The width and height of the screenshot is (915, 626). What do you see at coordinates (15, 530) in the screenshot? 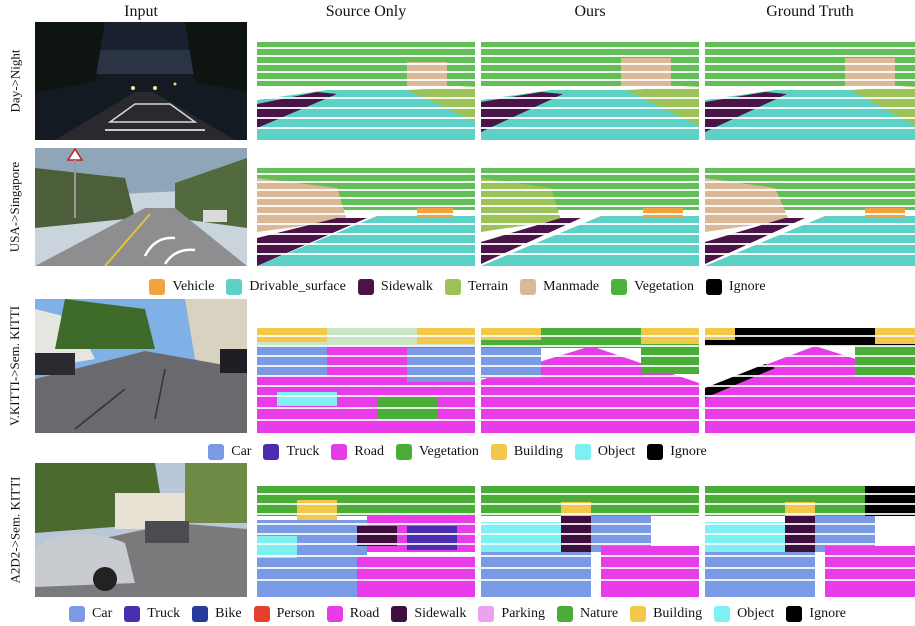
I see `row-label-a2d2-semkitti: A2D2->Sem. KITTI` at bounding box center [15, 530].